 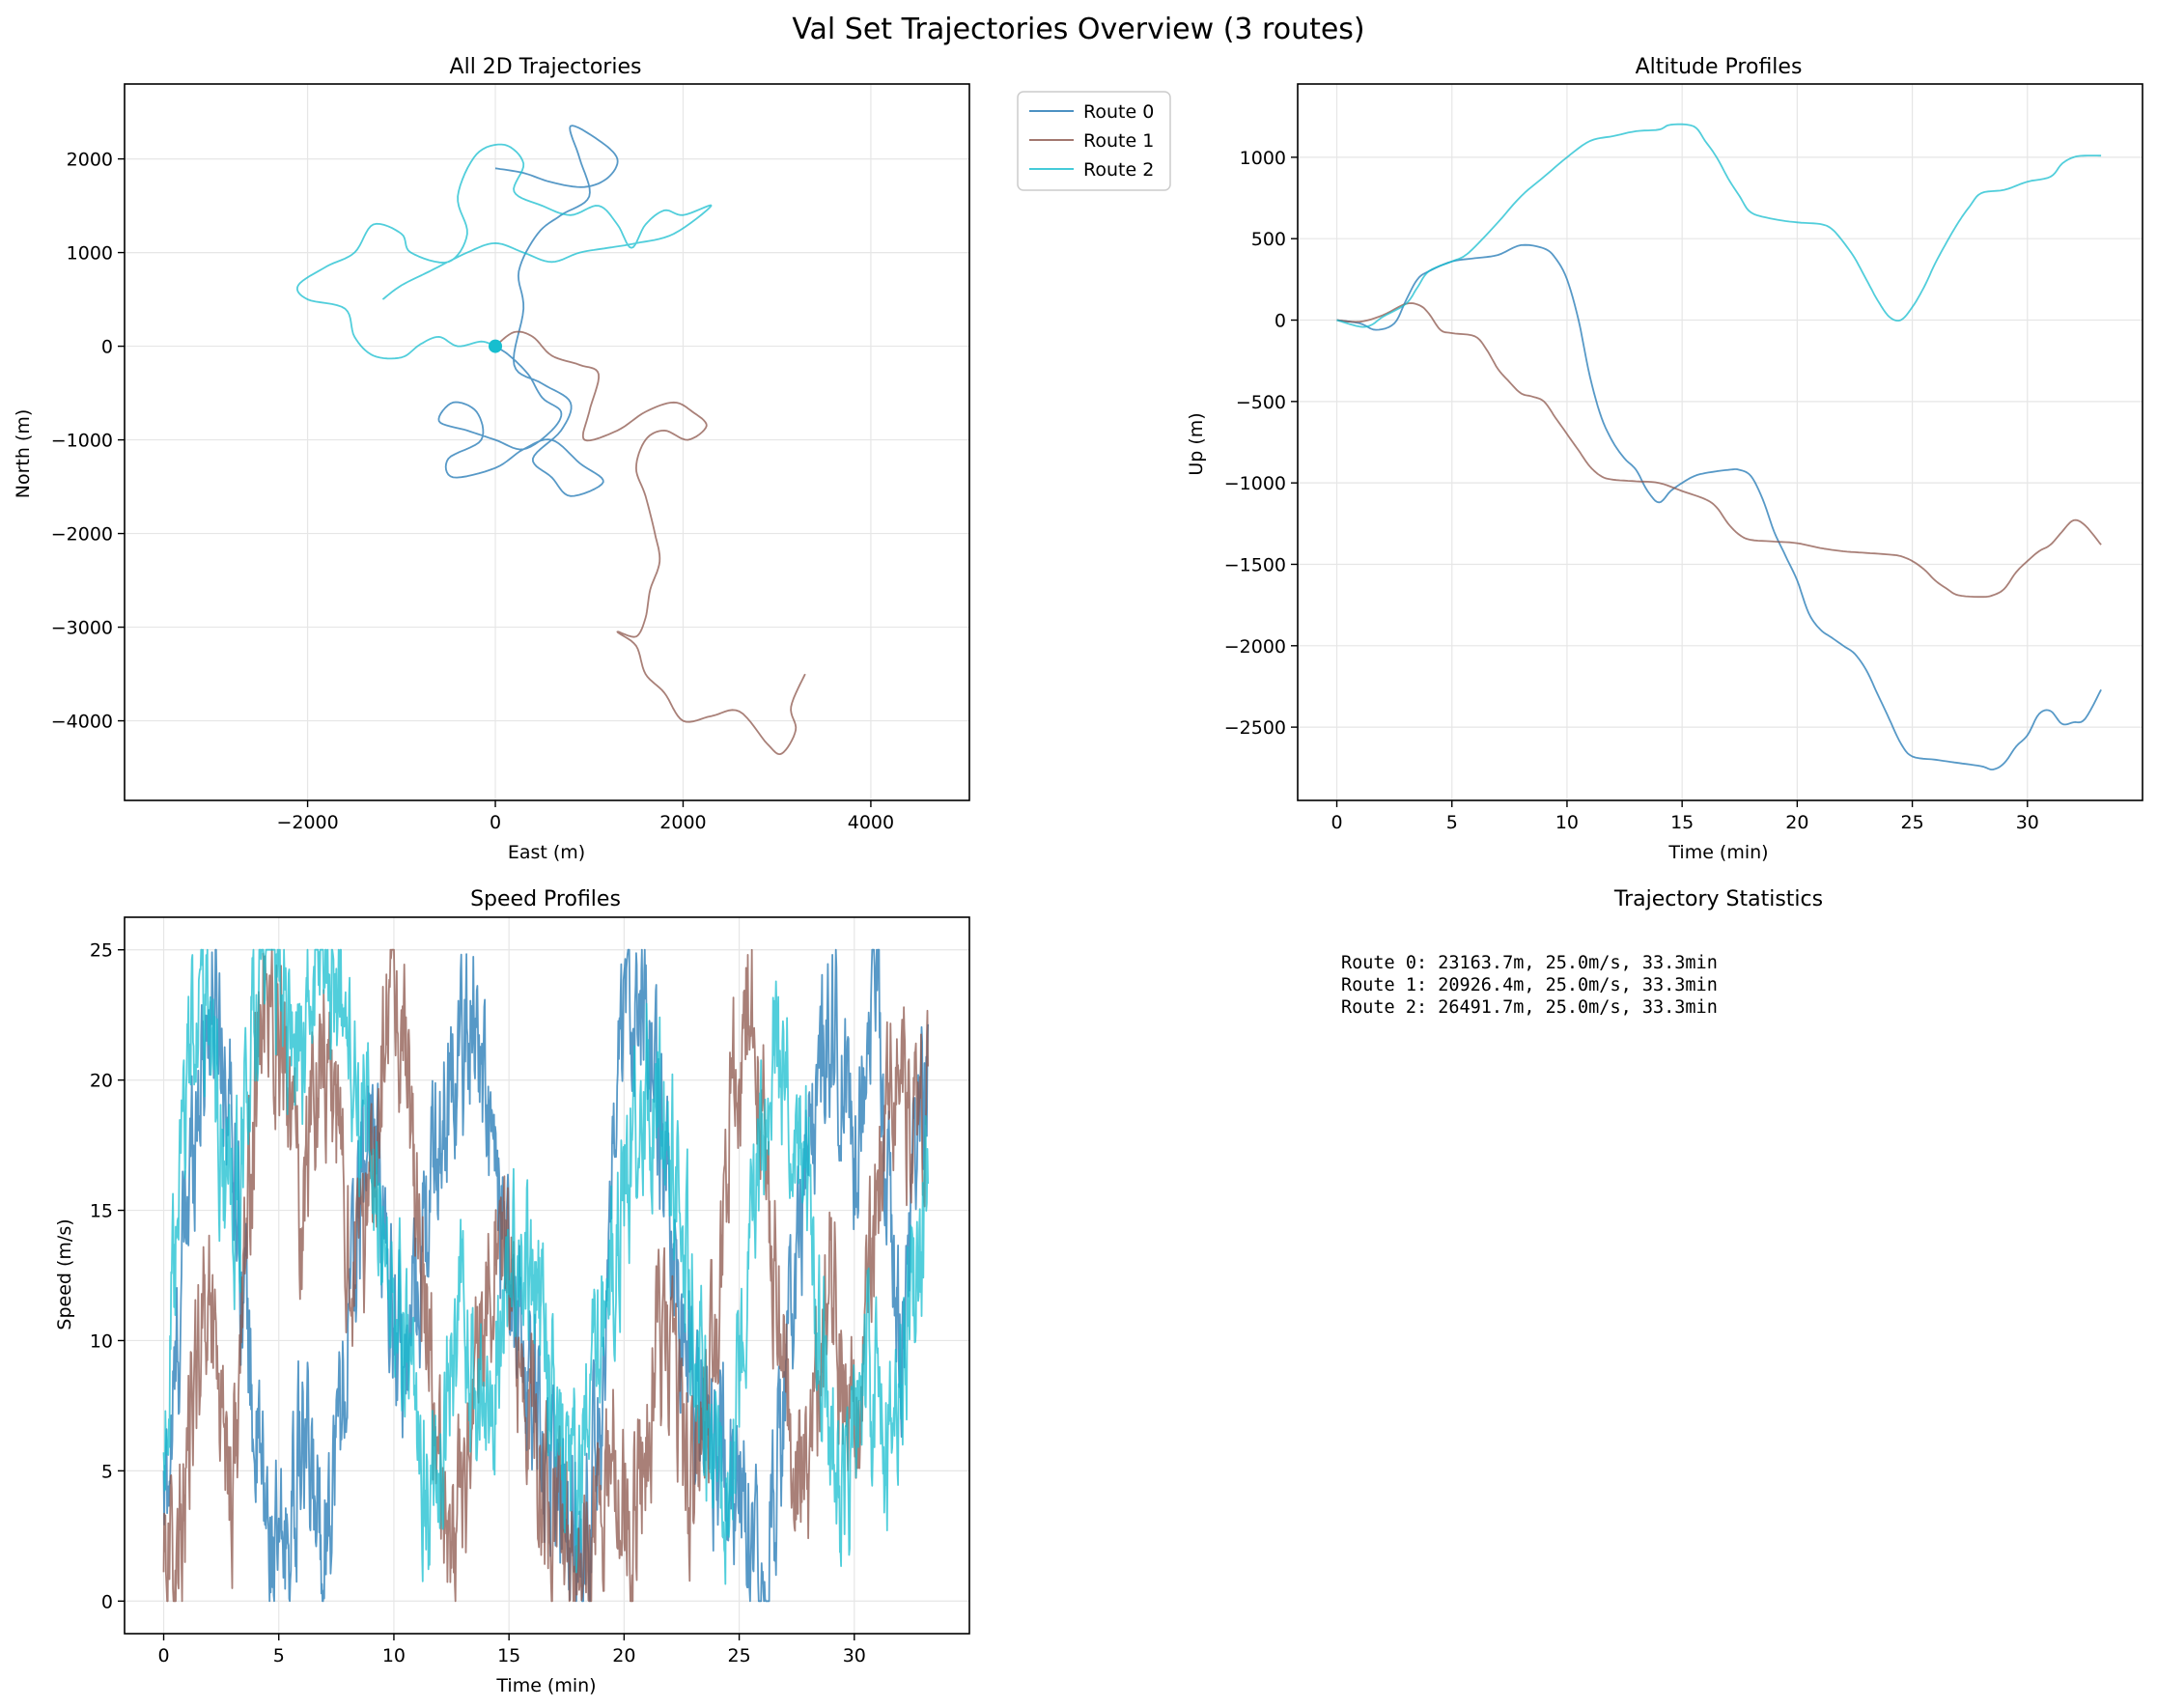 What do you see at coordinates (1336, 823) in the screenshot?
I see `altitude-x-tick-label: 0` at bounding box center [1336, 823].